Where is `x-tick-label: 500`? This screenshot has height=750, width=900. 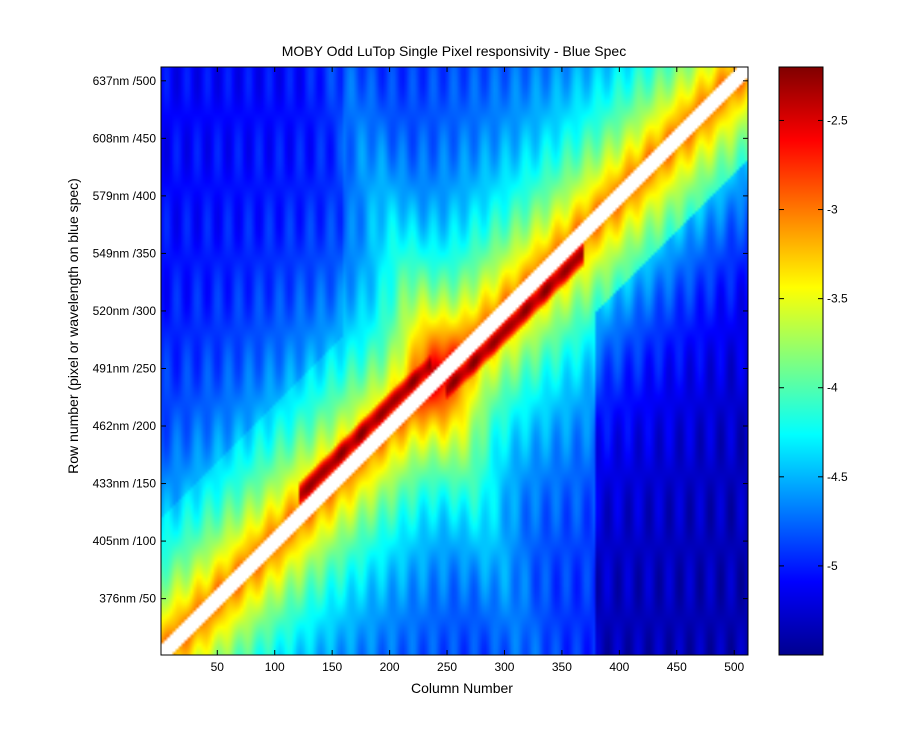 x-tick-label: 500 is located at coordinates (734, 667).